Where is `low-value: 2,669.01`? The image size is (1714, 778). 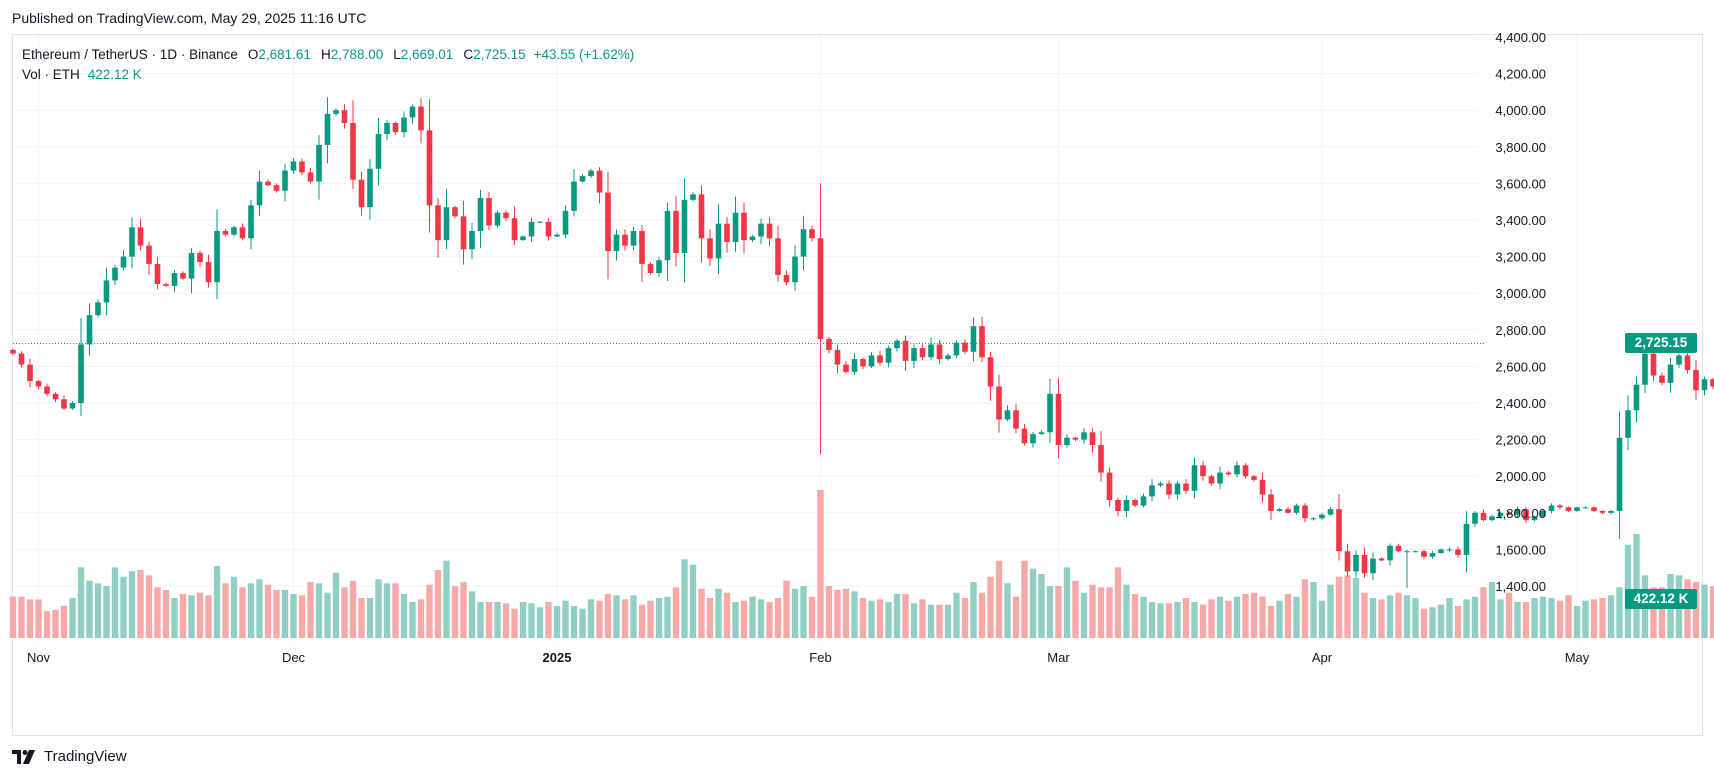 low-value: 2,669.01 is located at coordinates (427, 54).